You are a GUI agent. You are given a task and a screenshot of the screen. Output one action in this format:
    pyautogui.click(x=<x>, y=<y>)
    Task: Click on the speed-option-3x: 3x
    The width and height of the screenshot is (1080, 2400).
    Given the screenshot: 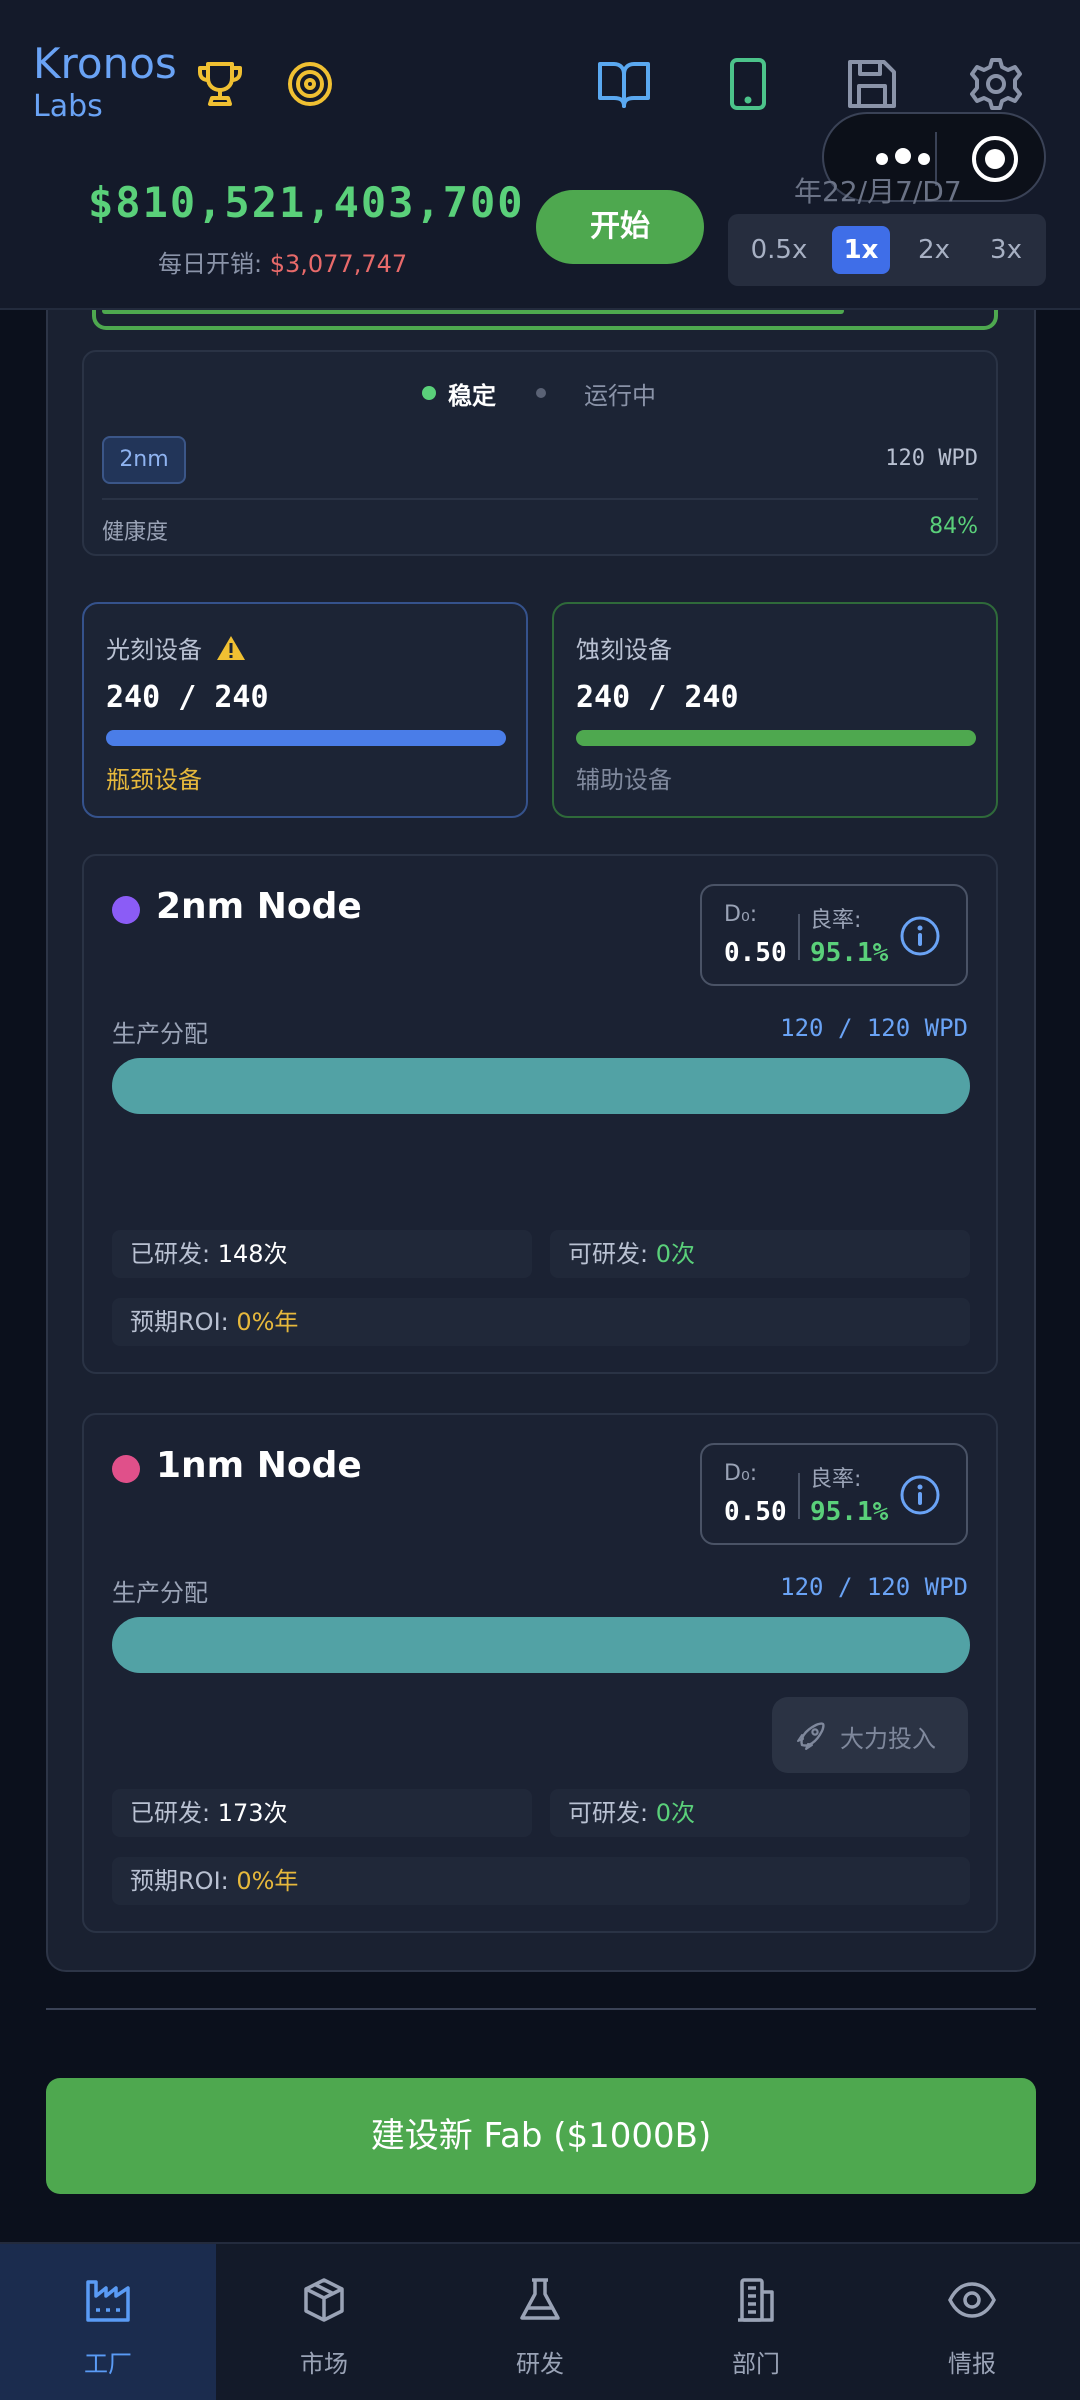 What is the action you would take?
    pyautogui.click(x=1006, y=250)
    